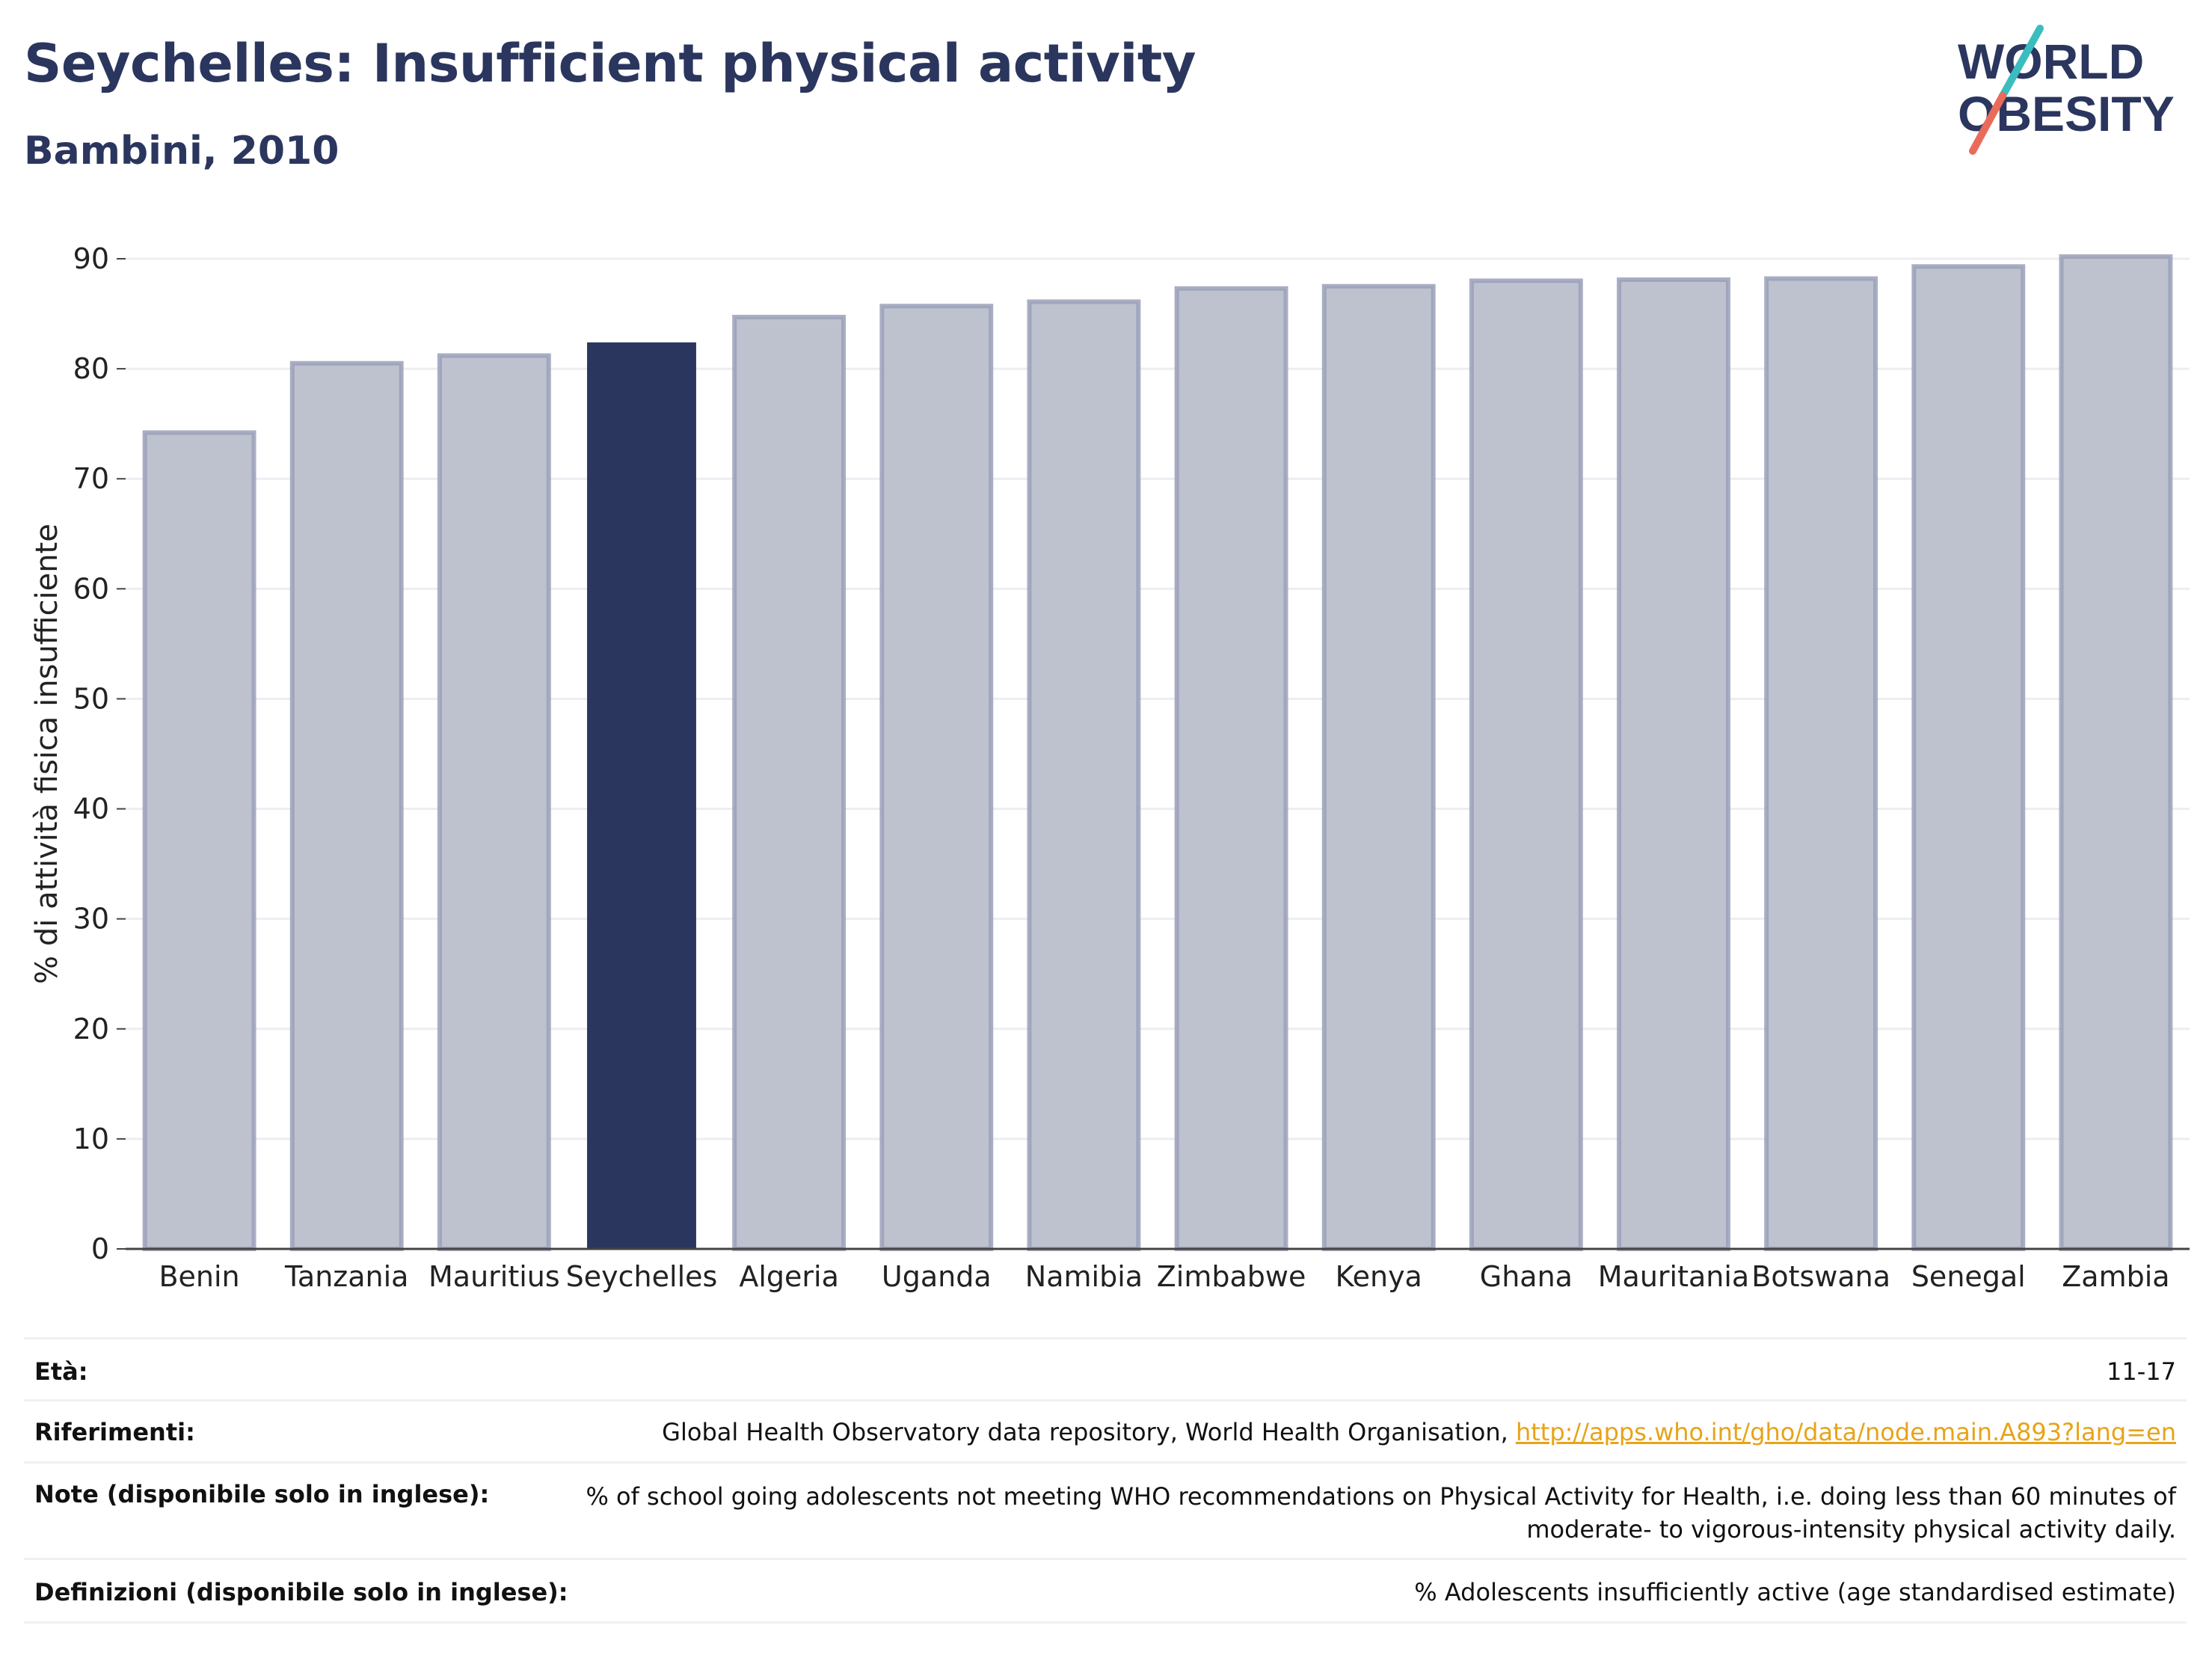 This screenshot has height=1655, width=2212. Describe the element at coordinates (936, 777) in the screenshot. I see `bar-uganda` at that location.